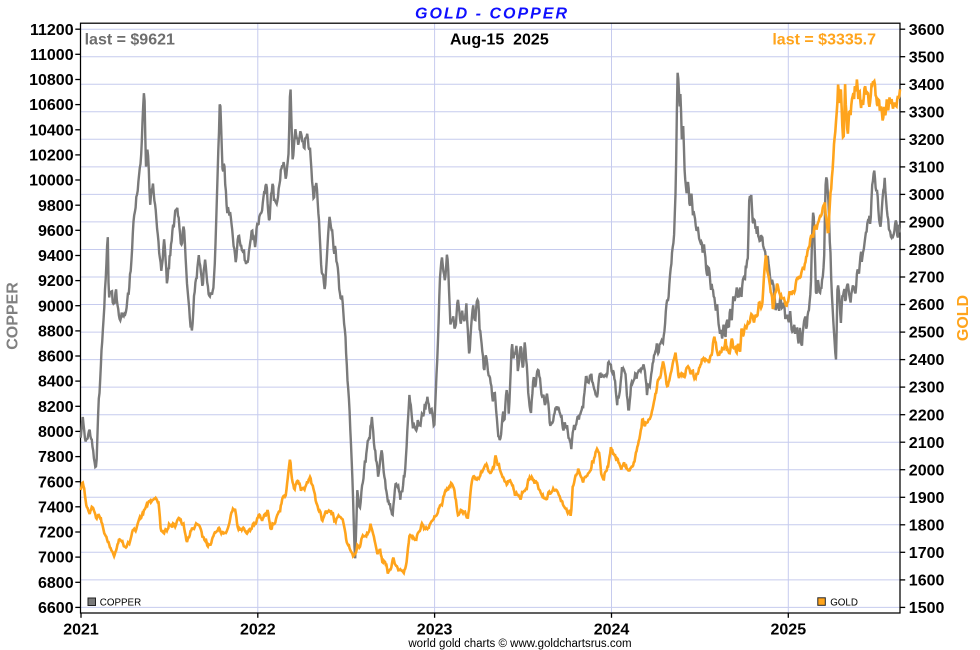  Describe the element at coordinates (927, 470) in the screenshot. I see `svg-text: 2000` at that location.